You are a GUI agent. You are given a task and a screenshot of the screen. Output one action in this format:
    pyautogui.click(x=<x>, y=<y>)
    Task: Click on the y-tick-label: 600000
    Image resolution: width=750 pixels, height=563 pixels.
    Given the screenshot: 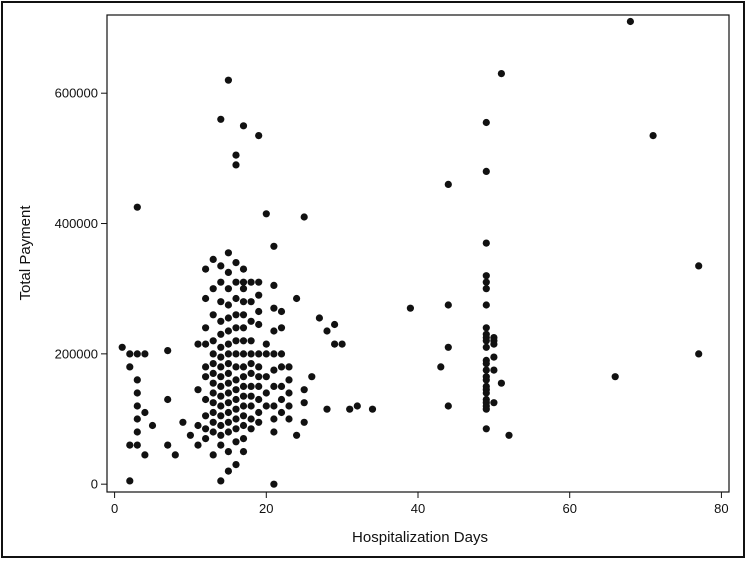 What is the action you would take?
    pyautogui.click(x=76, y=93)
    